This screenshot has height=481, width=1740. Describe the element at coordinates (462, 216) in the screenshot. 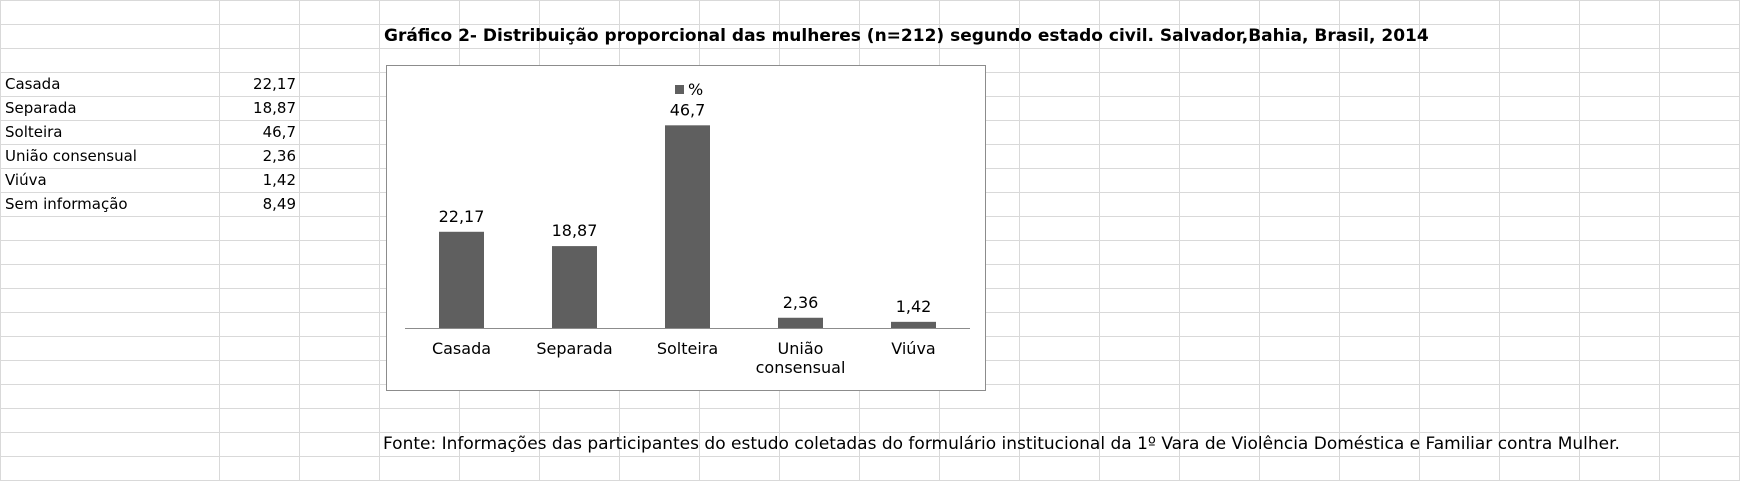

I see `data-label: 22,17` at that location.